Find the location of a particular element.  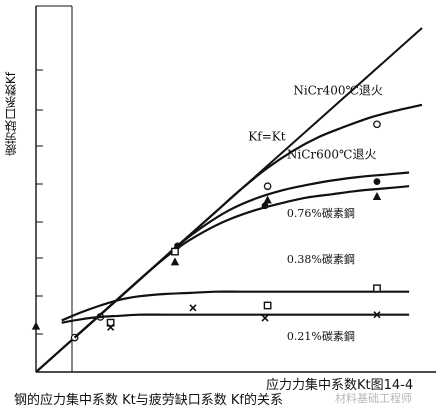

series-6-line is located at coordinates (235, 318).